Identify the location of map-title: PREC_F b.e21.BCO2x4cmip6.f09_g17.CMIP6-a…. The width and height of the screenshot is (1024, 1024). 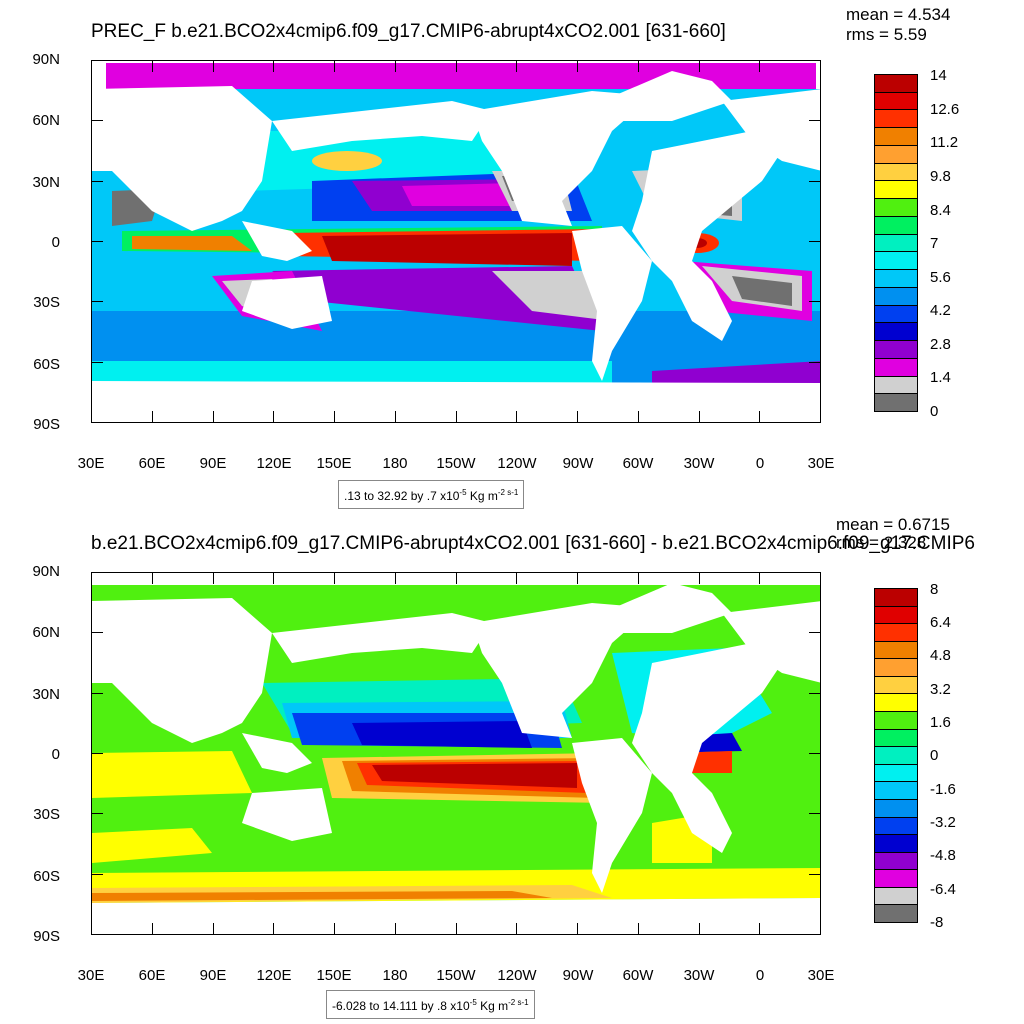
(408, 31).